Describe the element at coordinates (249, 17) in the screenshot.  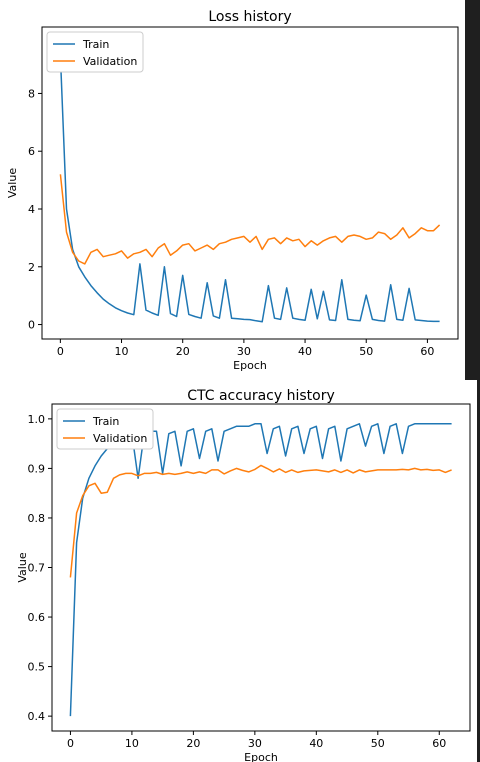
I see `chart-title: Loss history` at that location.